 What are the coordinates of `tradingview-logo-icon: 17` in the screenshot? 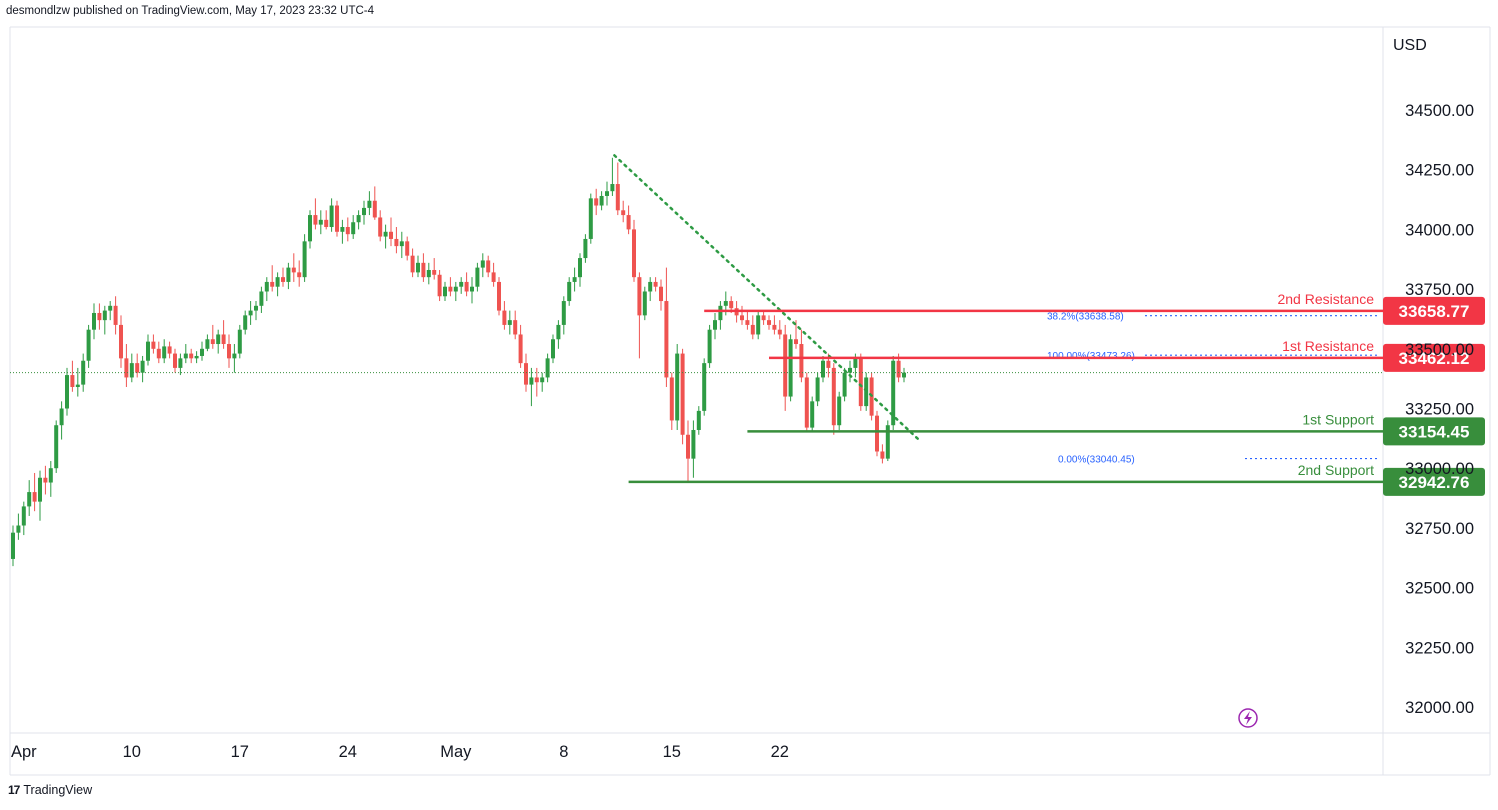 It's located at (14, 790).